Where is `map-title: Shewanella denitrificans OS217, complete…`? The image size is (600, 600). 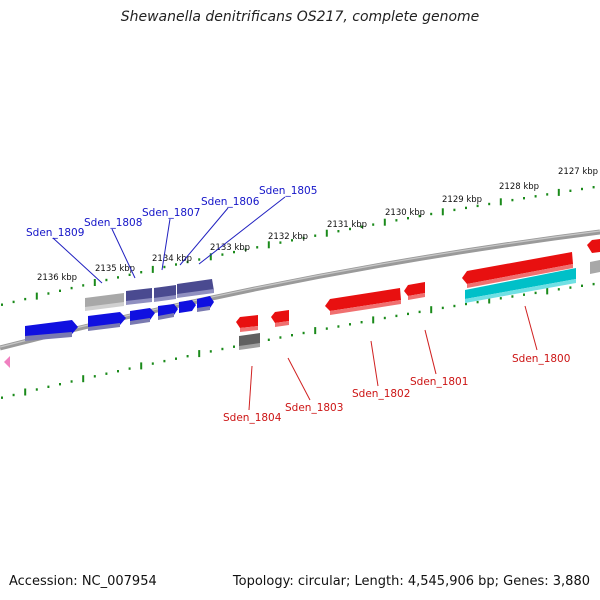
map-title: Shewanella denitrificans OS217, complete… is located at coordinates (300, 17).